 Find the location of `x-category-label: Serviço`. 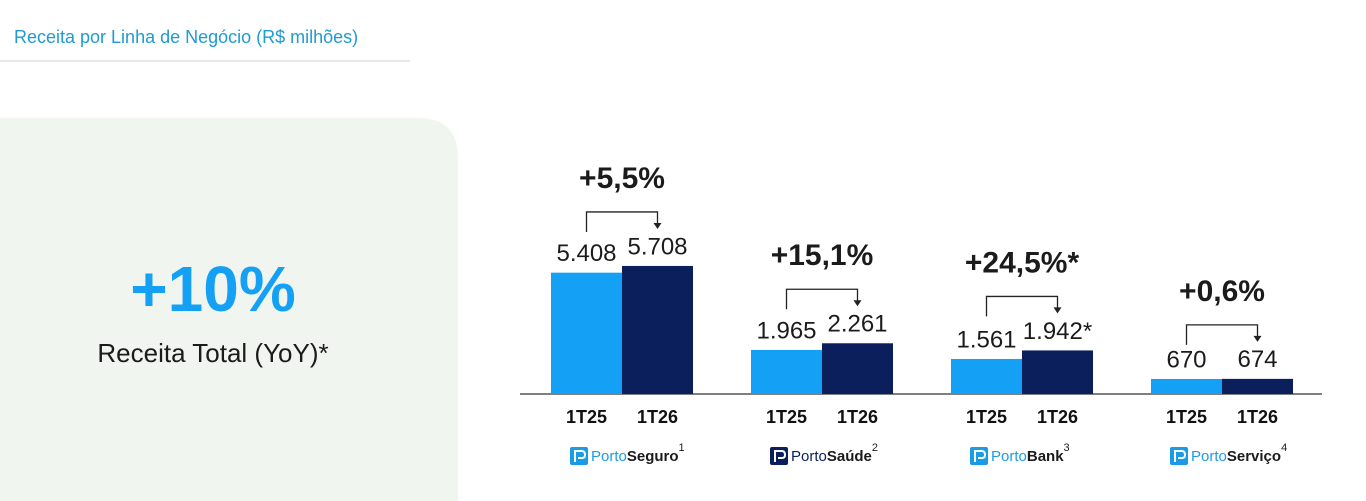

x-category-label: Serviço is located at coordinates (1254, 456).